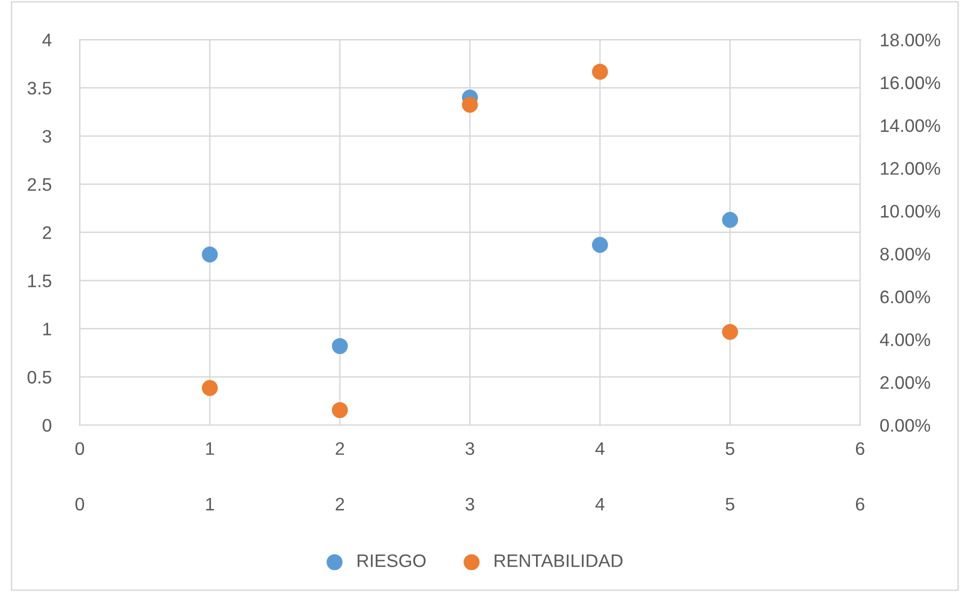 The height and width of the screenshot is (592, 961). What do you see at coordinates (910, 125) in the screenshot?
I see `y2-tick-label: 14.00%` at bounding box center [910, 125].